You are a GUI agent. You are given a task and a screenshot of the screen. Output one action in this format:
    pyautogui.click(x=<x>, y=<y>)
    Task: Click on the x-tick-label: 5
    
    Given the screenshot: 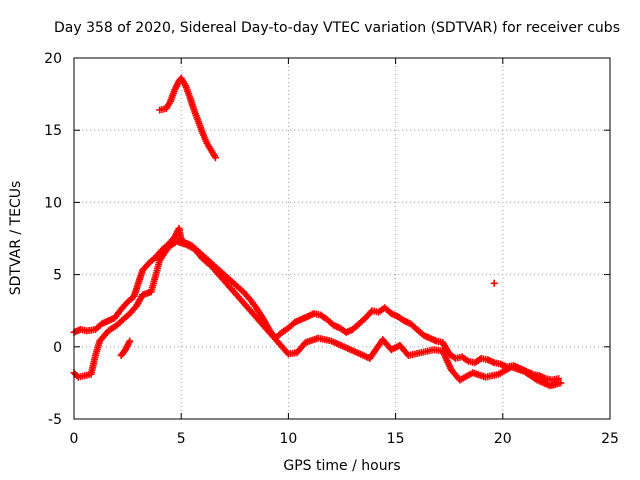 What is the action you would take?
    pyautogui.click(x=181, y=439)
    